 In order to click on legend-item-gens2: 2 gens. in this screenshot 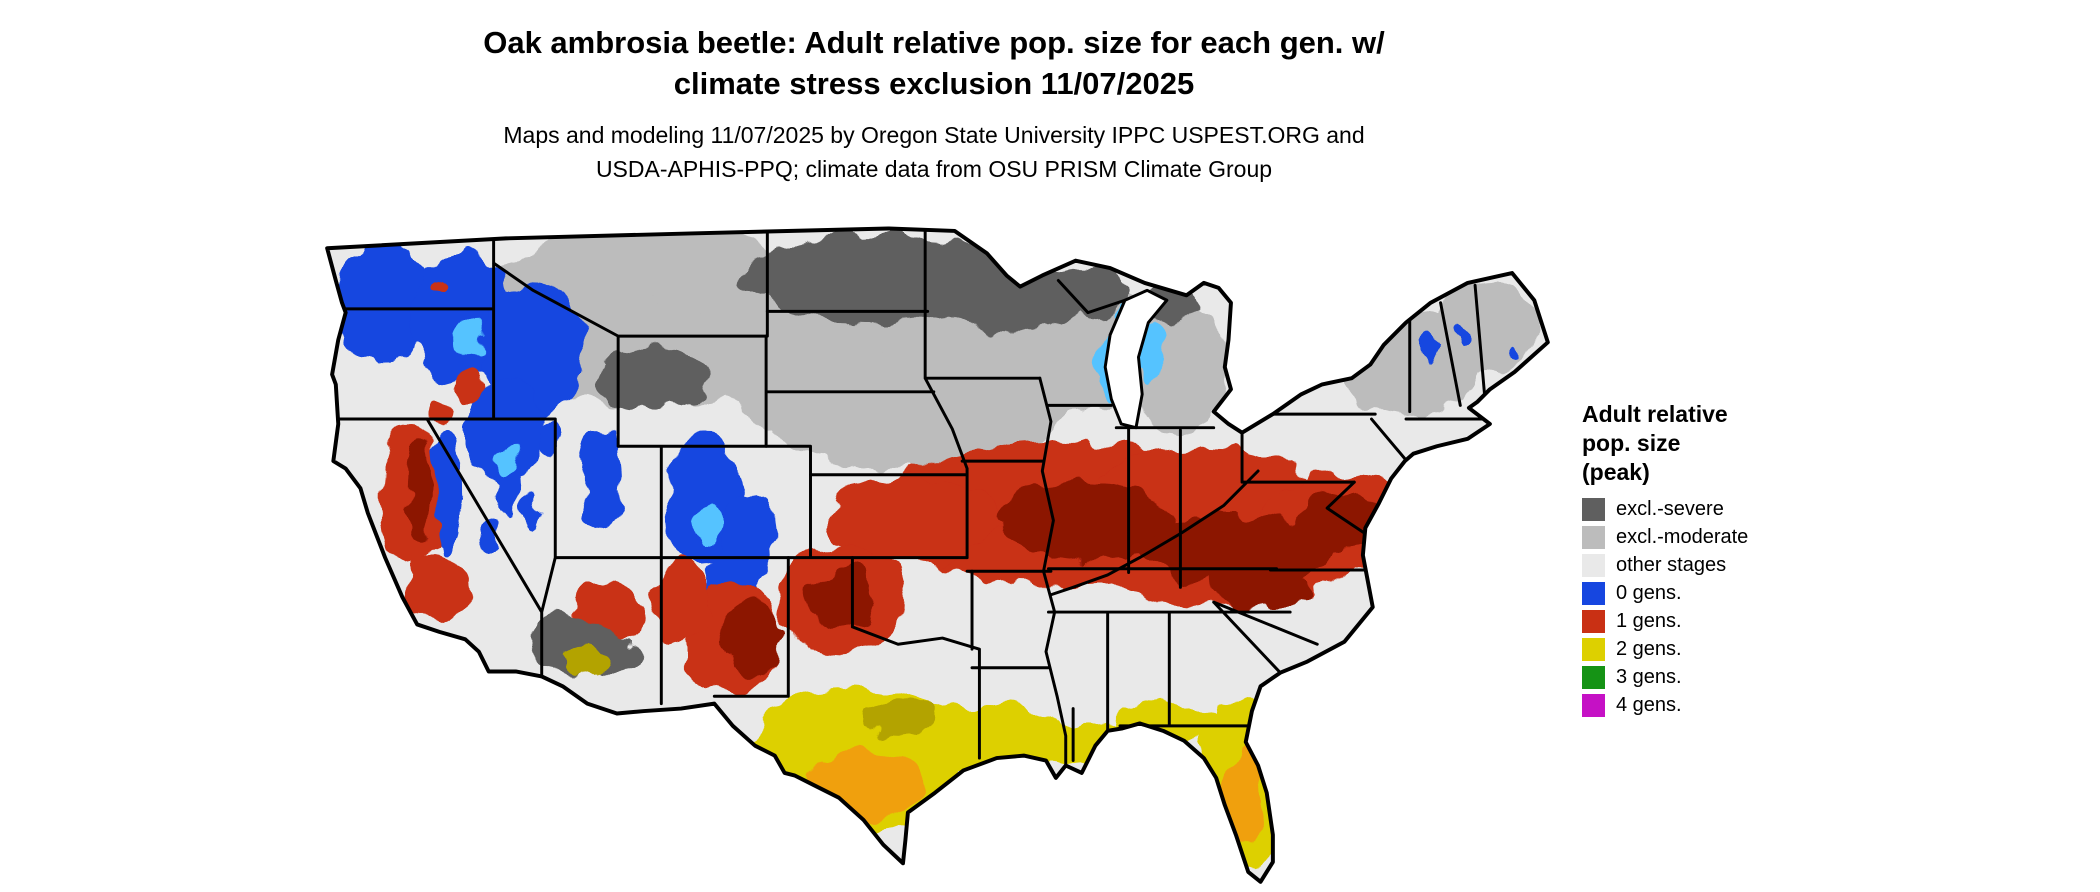, I will do `click(1727, 649)`.